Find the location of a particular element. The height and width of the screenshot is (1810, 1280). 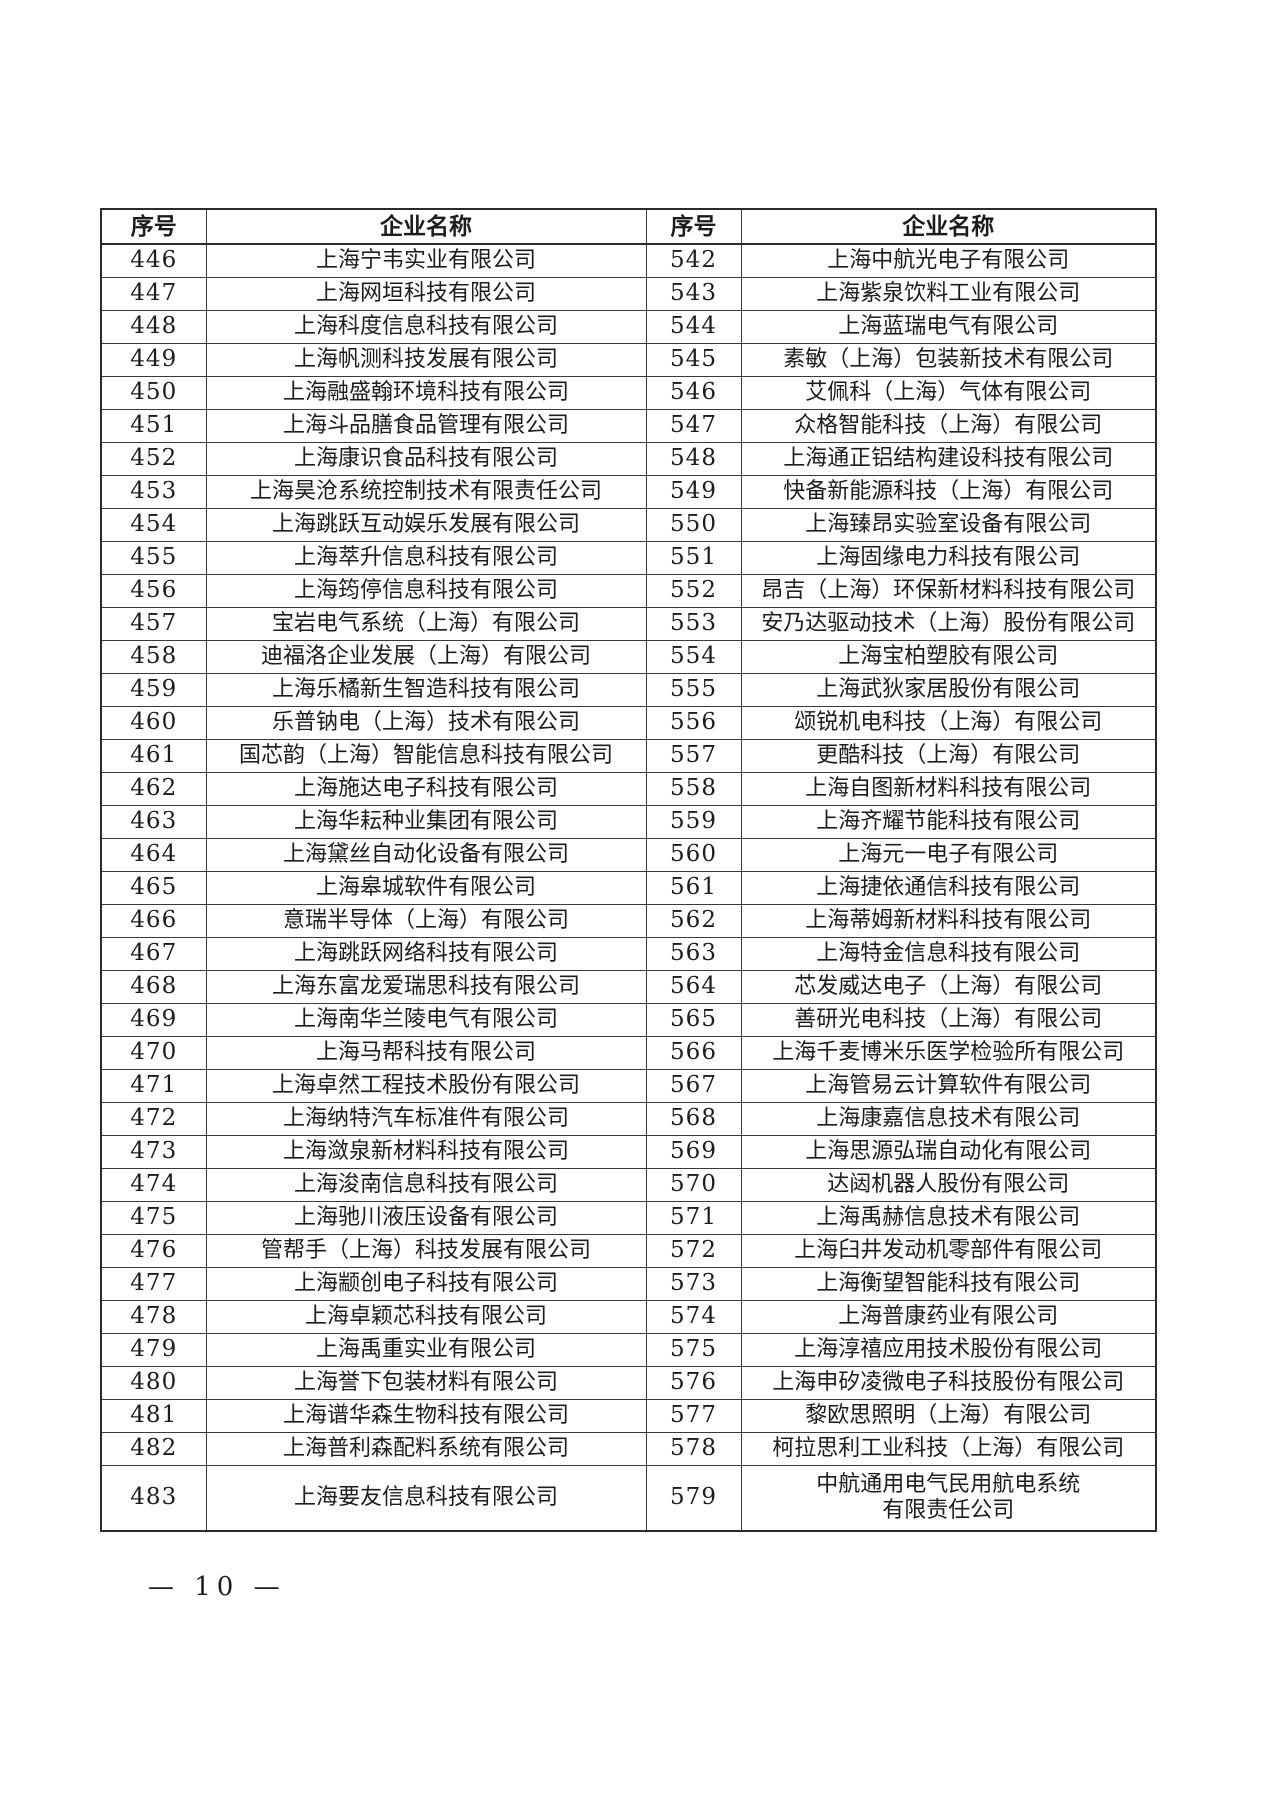

table-row: 456 上海筠停信息科技有限公司 552 昂吉（上海）环保新材料科技有限公司 is located at coordinates (628, 591).